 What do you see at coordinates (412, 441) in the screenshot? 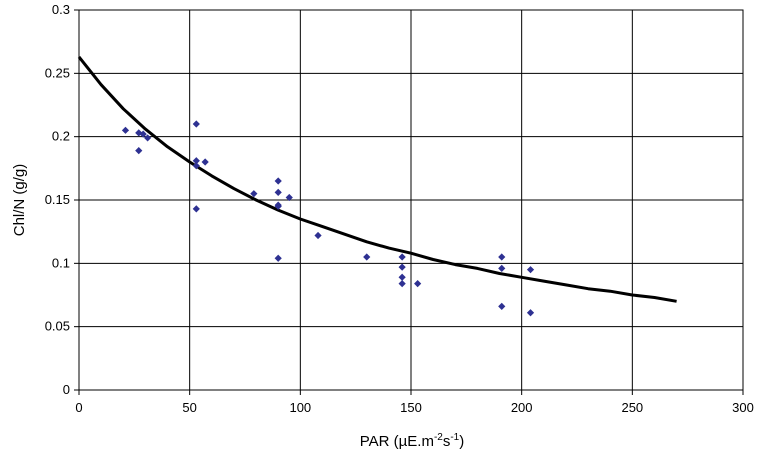
I see `x-axis-title: PAR (µE.m-2s-1)` at bounding box center [412, 441].